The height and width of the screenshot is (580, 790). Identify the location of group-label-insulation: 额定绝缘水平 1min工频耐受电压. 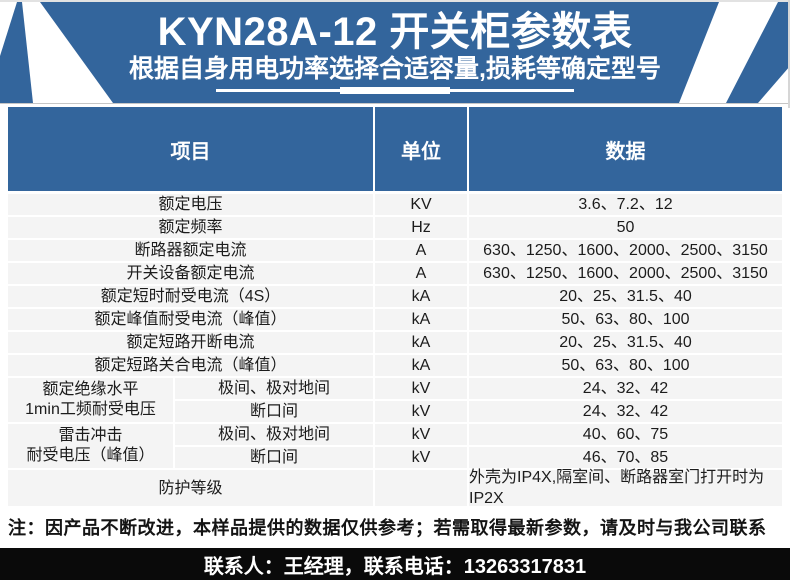
(91, 401).